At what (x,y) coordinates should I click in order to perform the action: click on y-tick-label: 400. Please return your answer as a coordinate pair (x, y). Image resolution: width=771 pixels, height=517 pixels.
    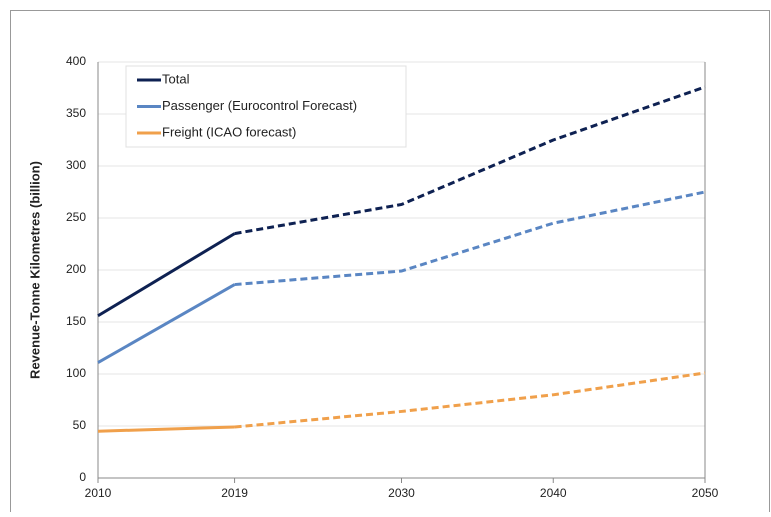
    Looking at the image, I should click on (76, 61).